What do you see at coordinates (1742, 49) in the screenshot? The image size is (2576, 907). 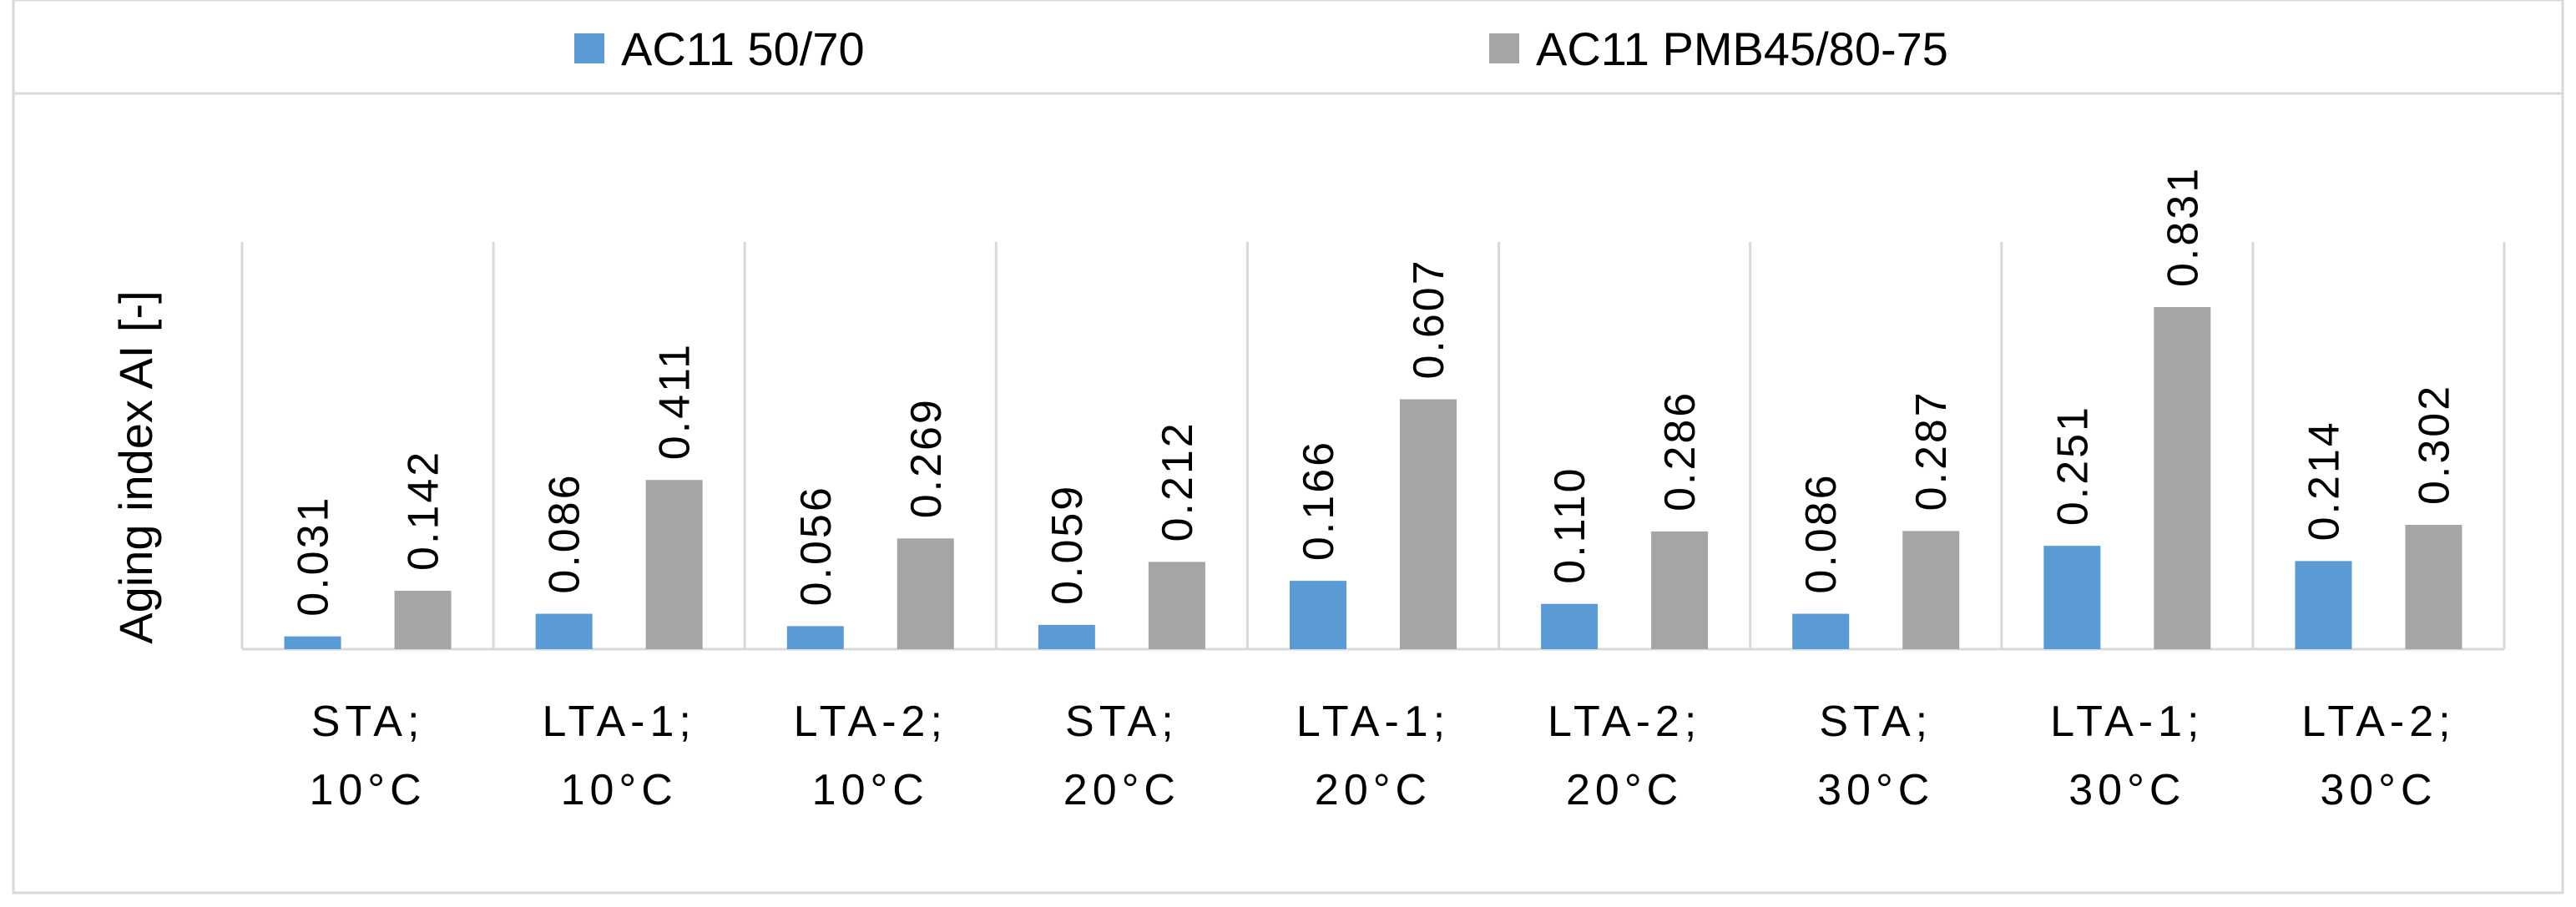 I see `legend-label-series-2: AC11 PMB45/80-75` at bounding box center [1742, 49].